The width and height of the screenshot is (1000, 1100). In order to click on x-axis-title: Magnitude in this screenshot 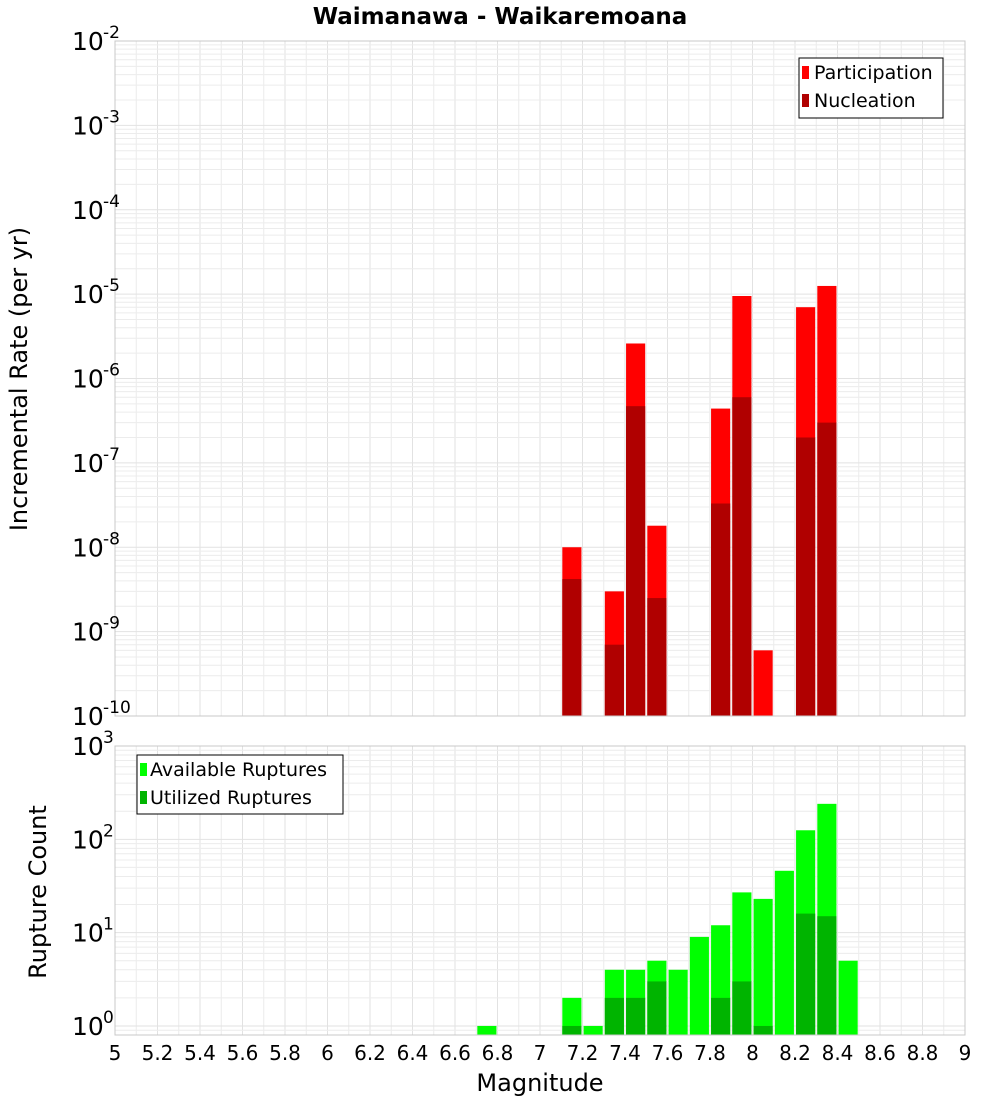, I will do `click(539, 1083)`.